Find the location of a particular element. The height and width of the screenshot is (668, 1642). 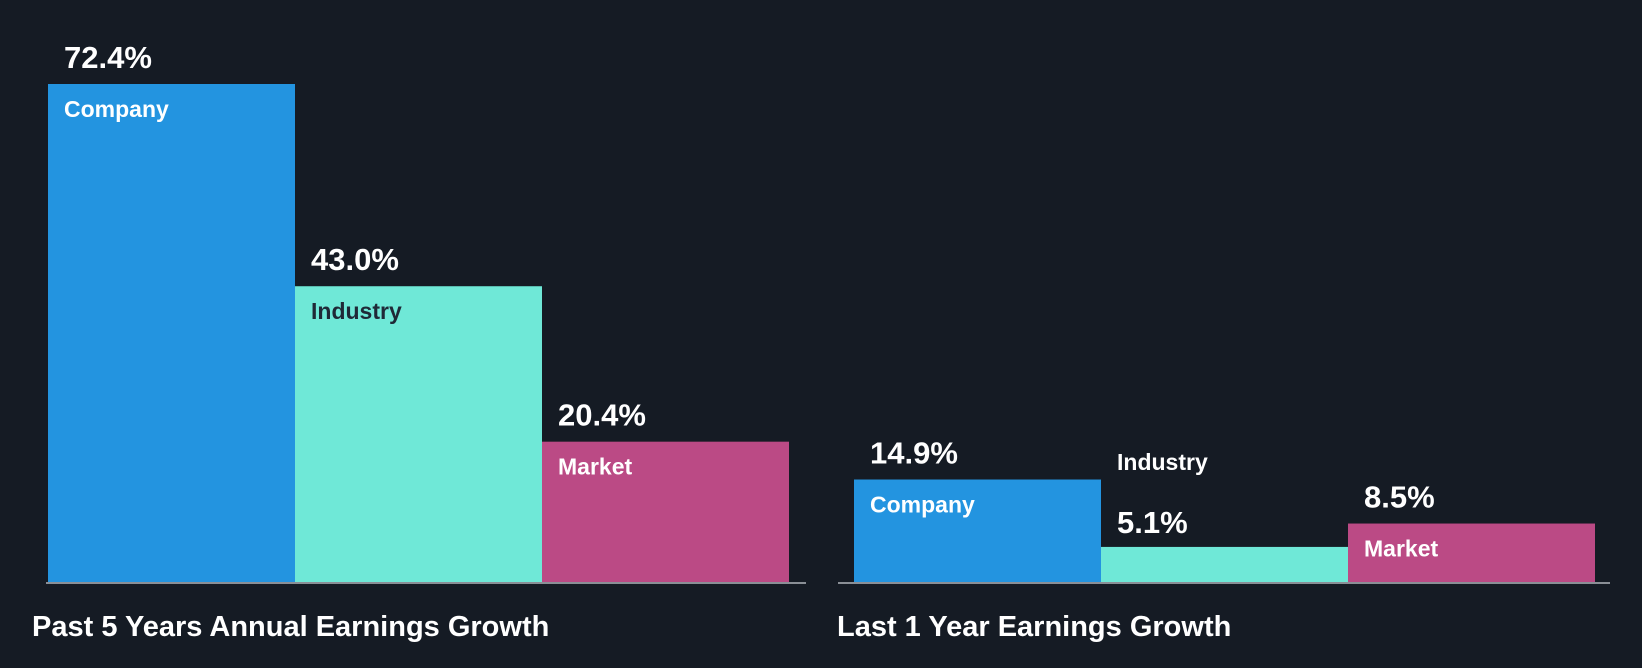

bar-market-1y is located at coordinates (1471, 552).